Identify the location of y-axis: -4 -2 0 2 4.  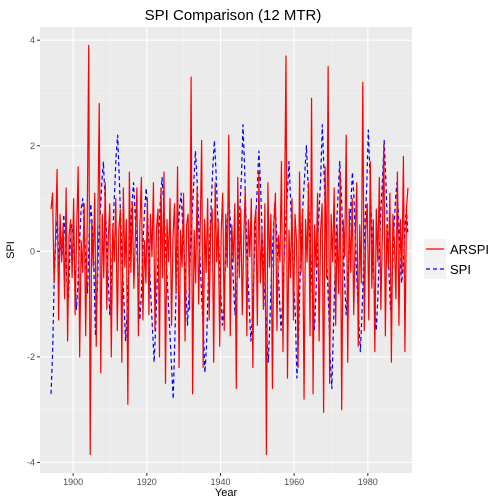
(33, 251).